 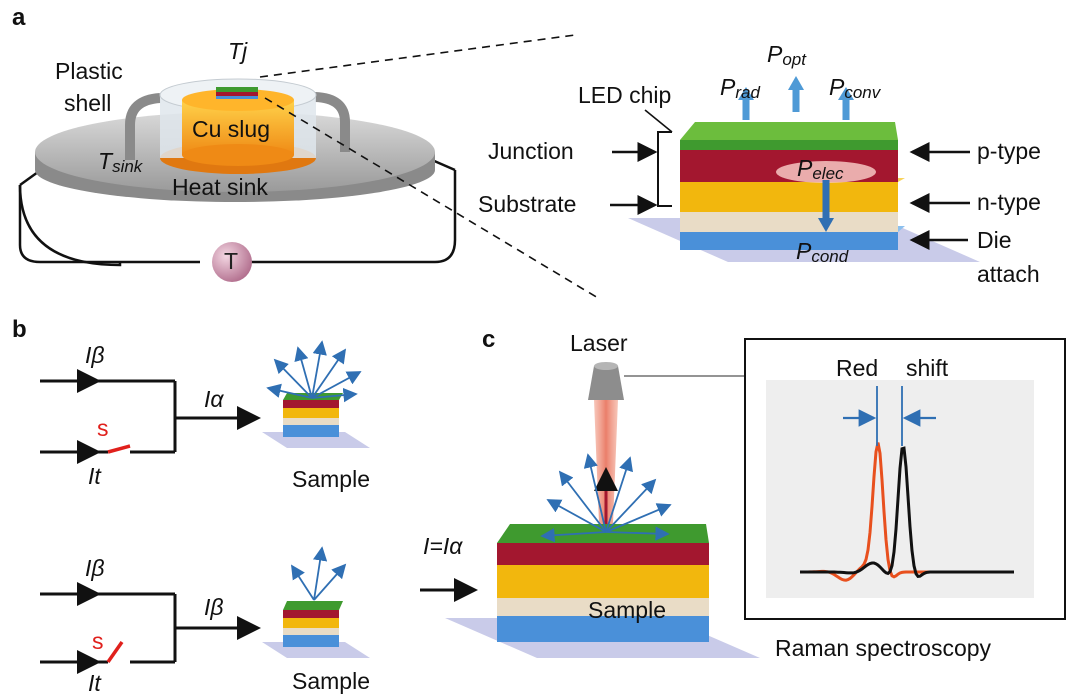 What do you see at coordinates (855, 88) in the screenshot?
I see `label-p-conv: Pconv` at bounding box center [855, 88].